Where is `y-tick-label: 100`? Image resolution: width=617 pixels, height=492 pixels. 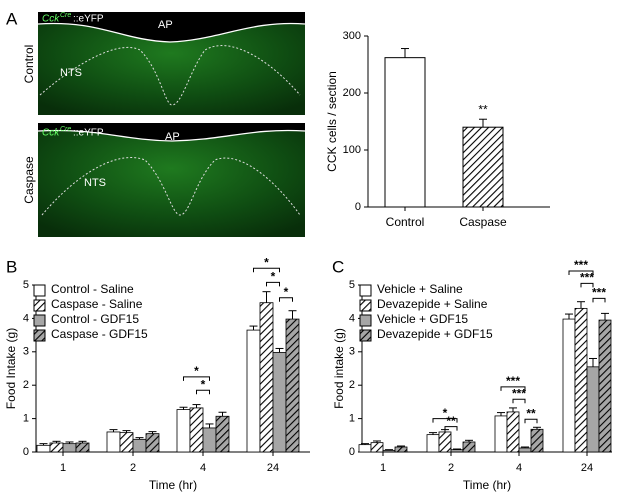
y-tick-label: 100 is located at coordinates (352, 150).